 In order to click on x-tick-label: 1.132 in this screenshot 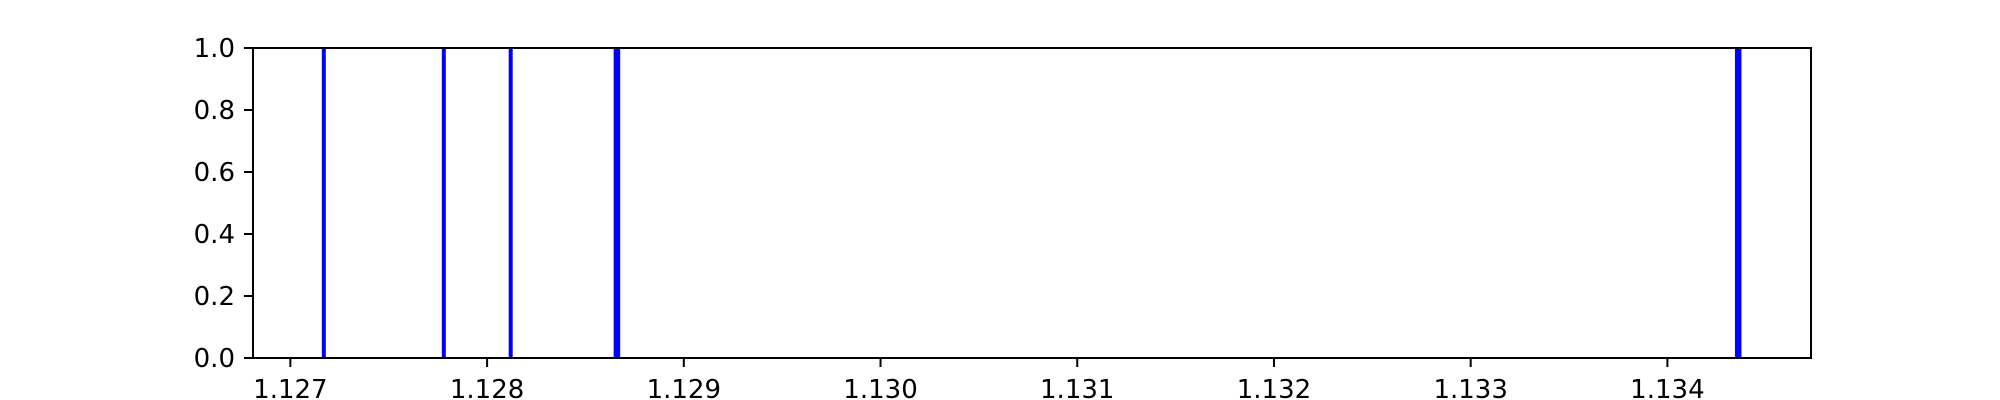, I will do `click(1274, 387)`.